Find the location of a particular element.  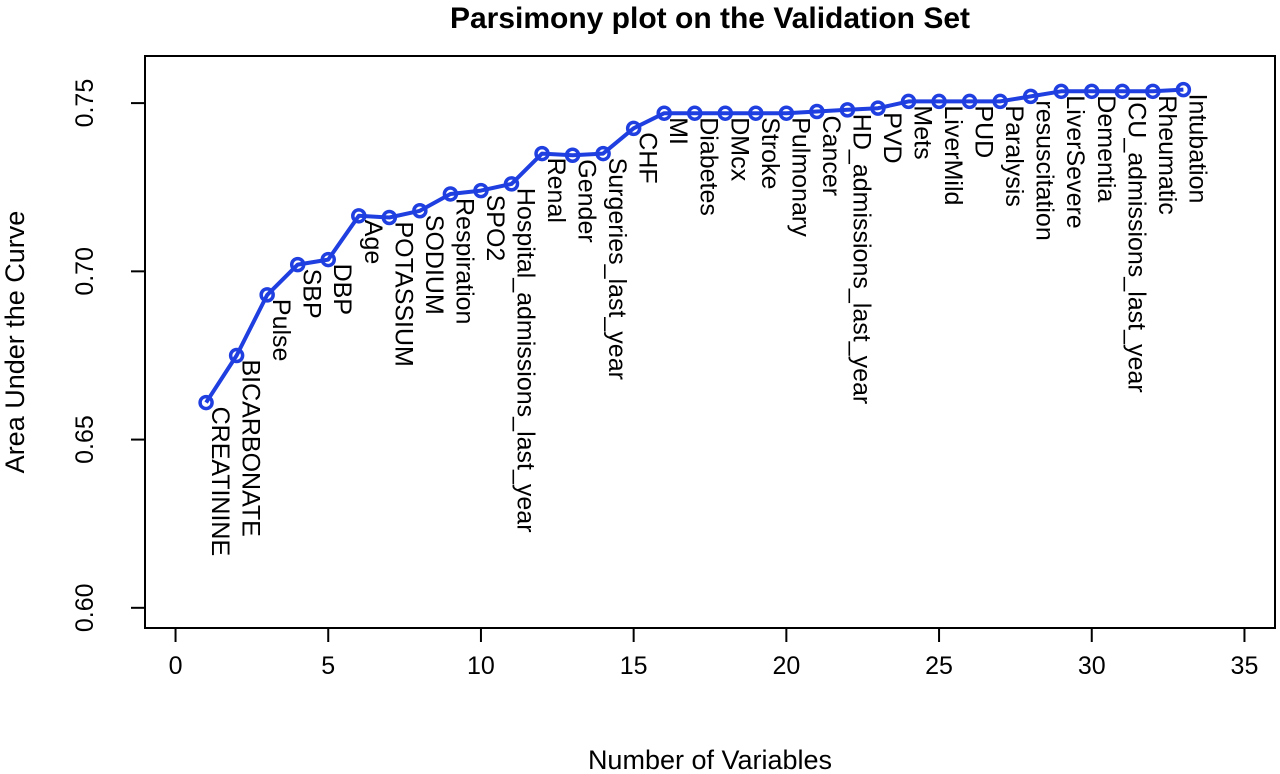

x-tick-label: 5 is located at coordinates (328, 666).